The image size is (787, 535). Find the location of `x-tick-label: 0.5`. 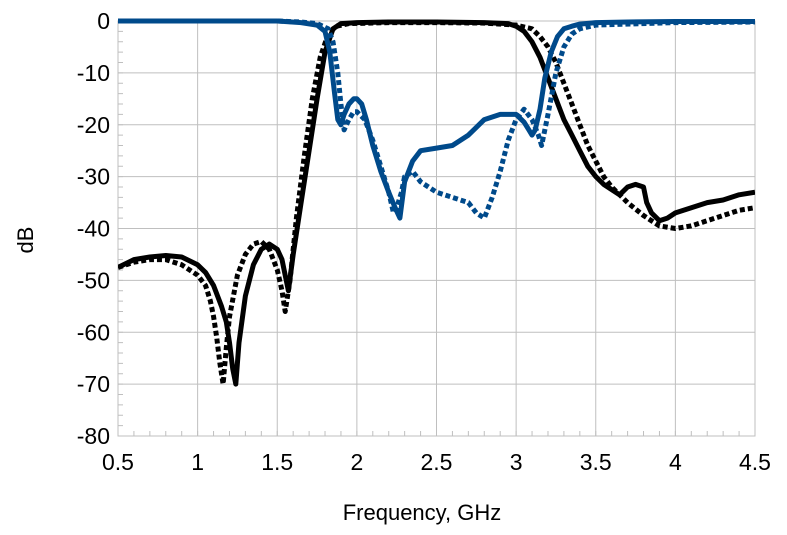

x-tick-label: 0.5 is located at coordinates (118, 462).